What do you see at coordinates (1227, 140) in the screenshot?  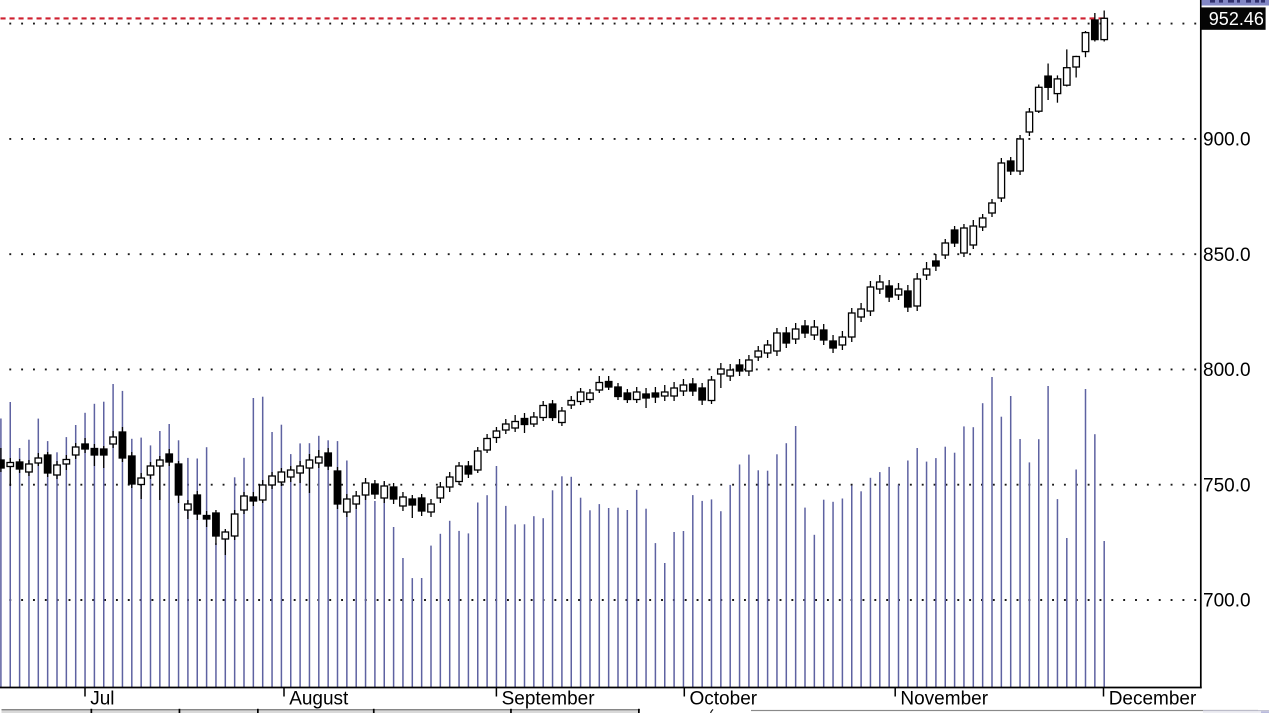 I see `svg-text: 900.0` at bounding box center [1227, 140].